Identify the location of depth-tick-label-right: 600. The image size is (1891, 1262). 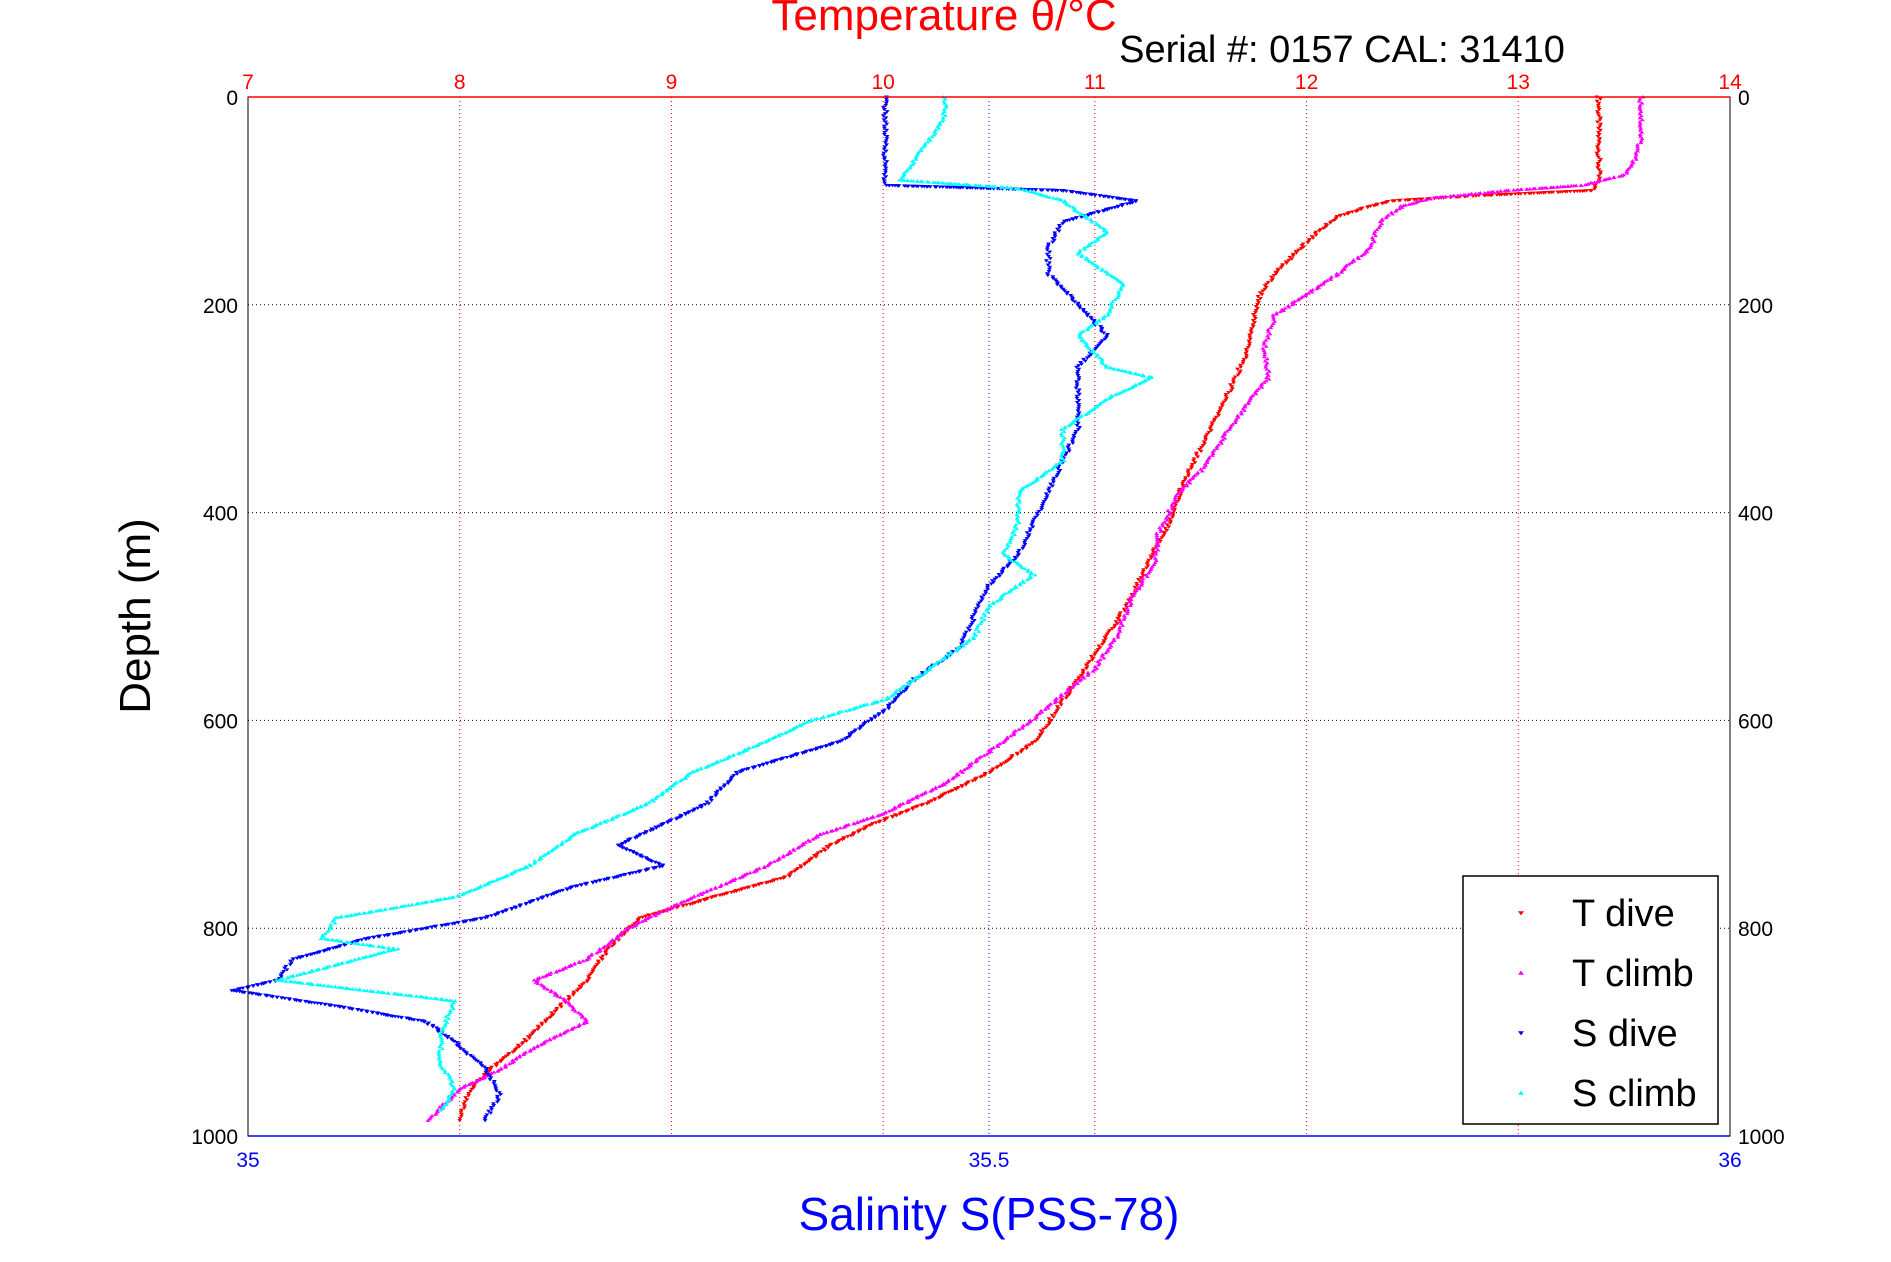
(1755, 721).